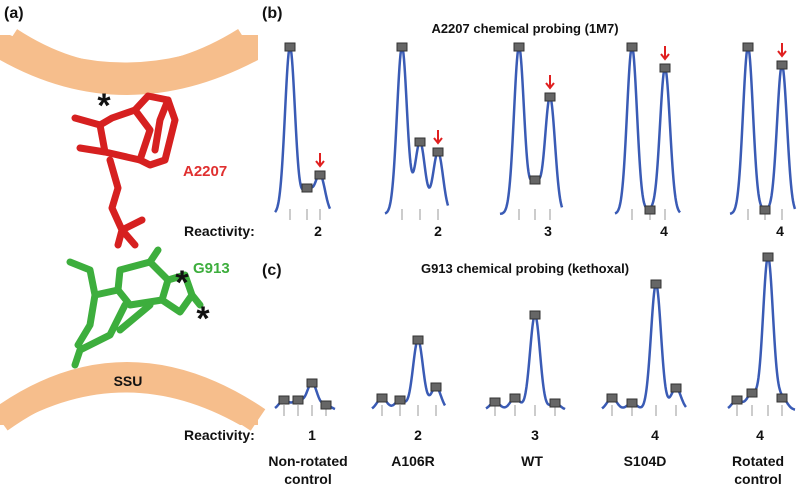 This screenshot has height=486, width=798. I want to click on panel-label: (b), so click(272, 13).